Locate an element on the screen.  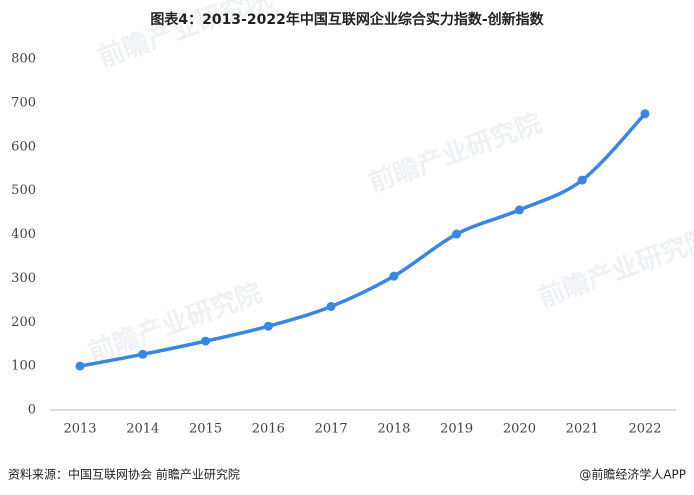
y-tick-label: 300 is located at coordinates (23, 278).